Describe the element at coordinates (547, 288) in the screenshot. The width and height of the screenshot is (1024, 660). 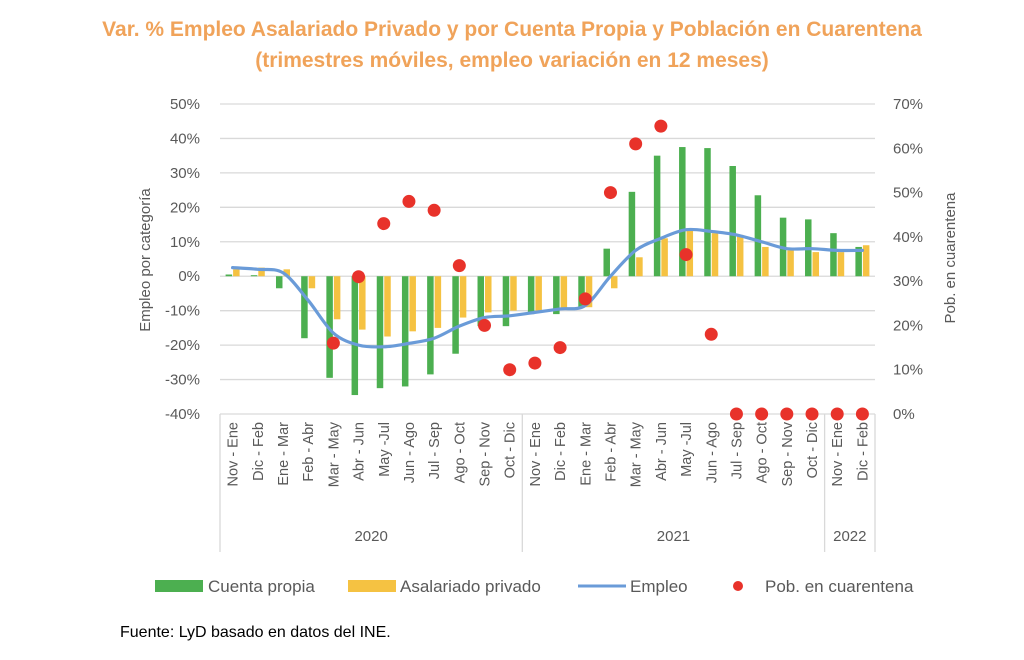
I see `empleo-line` at that location.